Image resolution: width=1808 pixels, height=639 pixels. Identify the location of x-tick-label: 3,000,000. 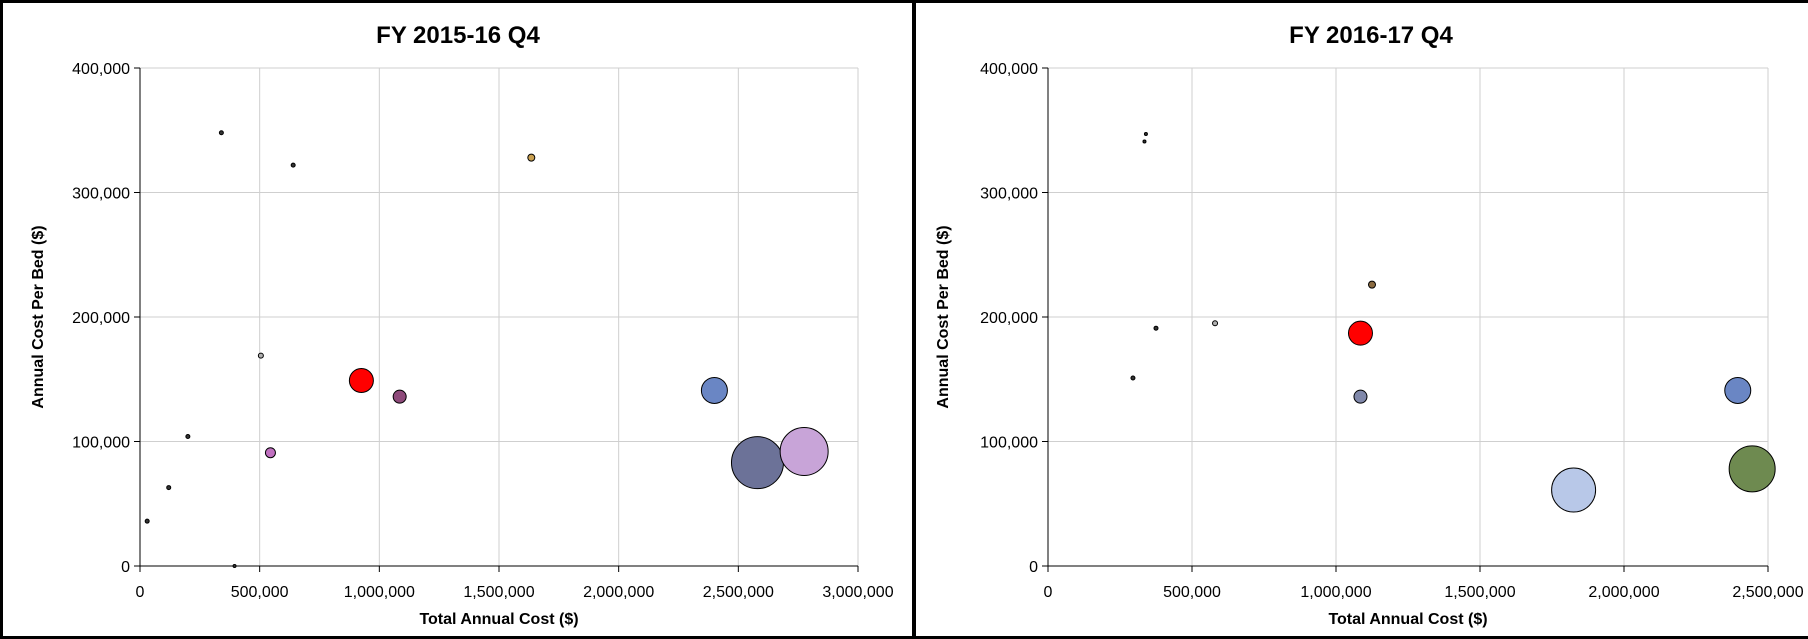
(857, 592).